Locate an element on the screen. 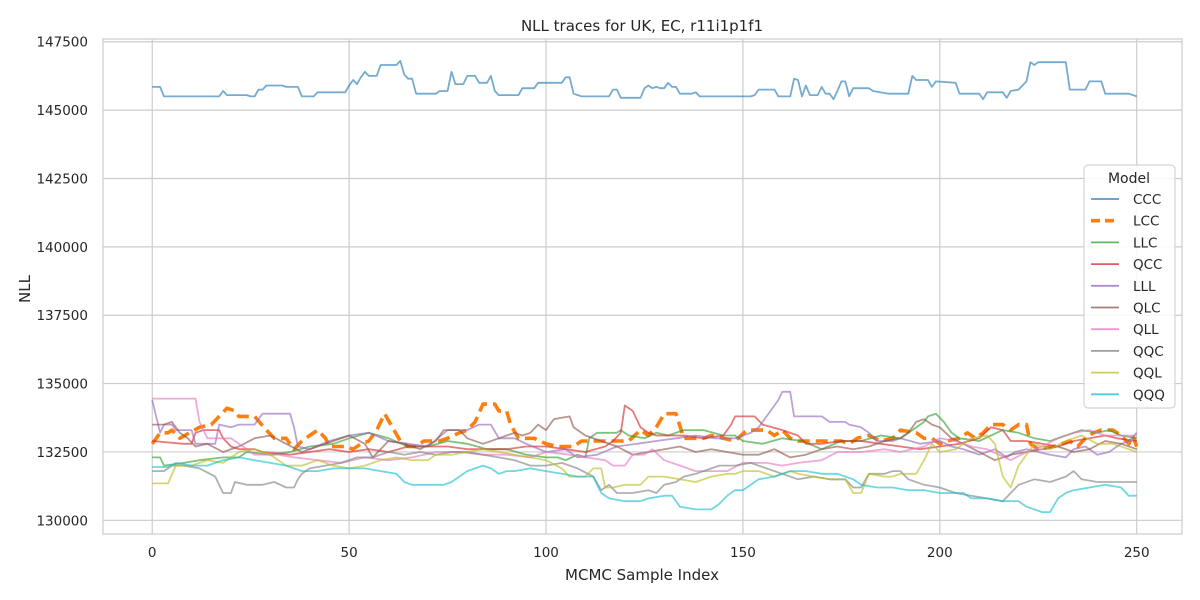  x-tick-label: 50 is located at coordinates (349, 553).